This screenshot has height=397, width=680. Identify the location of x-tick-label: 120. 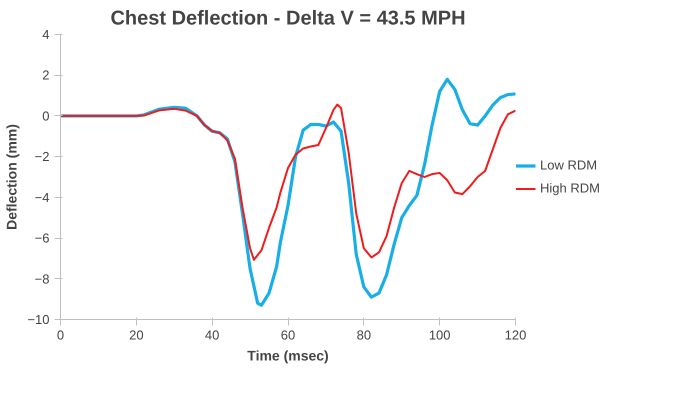
(515, 335).